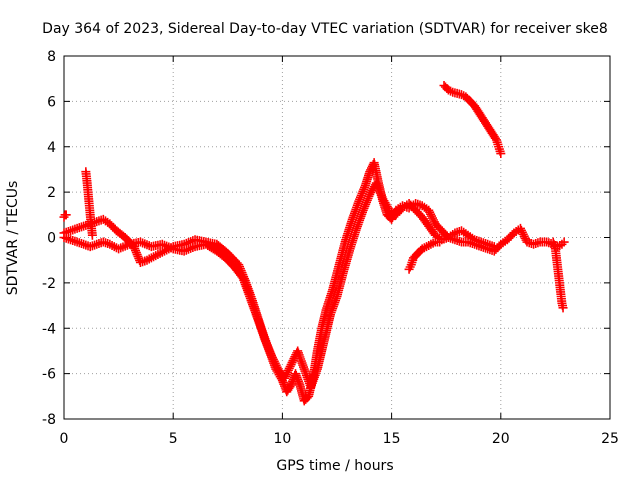 Image resolution: width=640 pixels, height=480 pixels. Describe the element at coordinates (49, 284) in the screenshot. I see `y-tick-label: -2` at that location.